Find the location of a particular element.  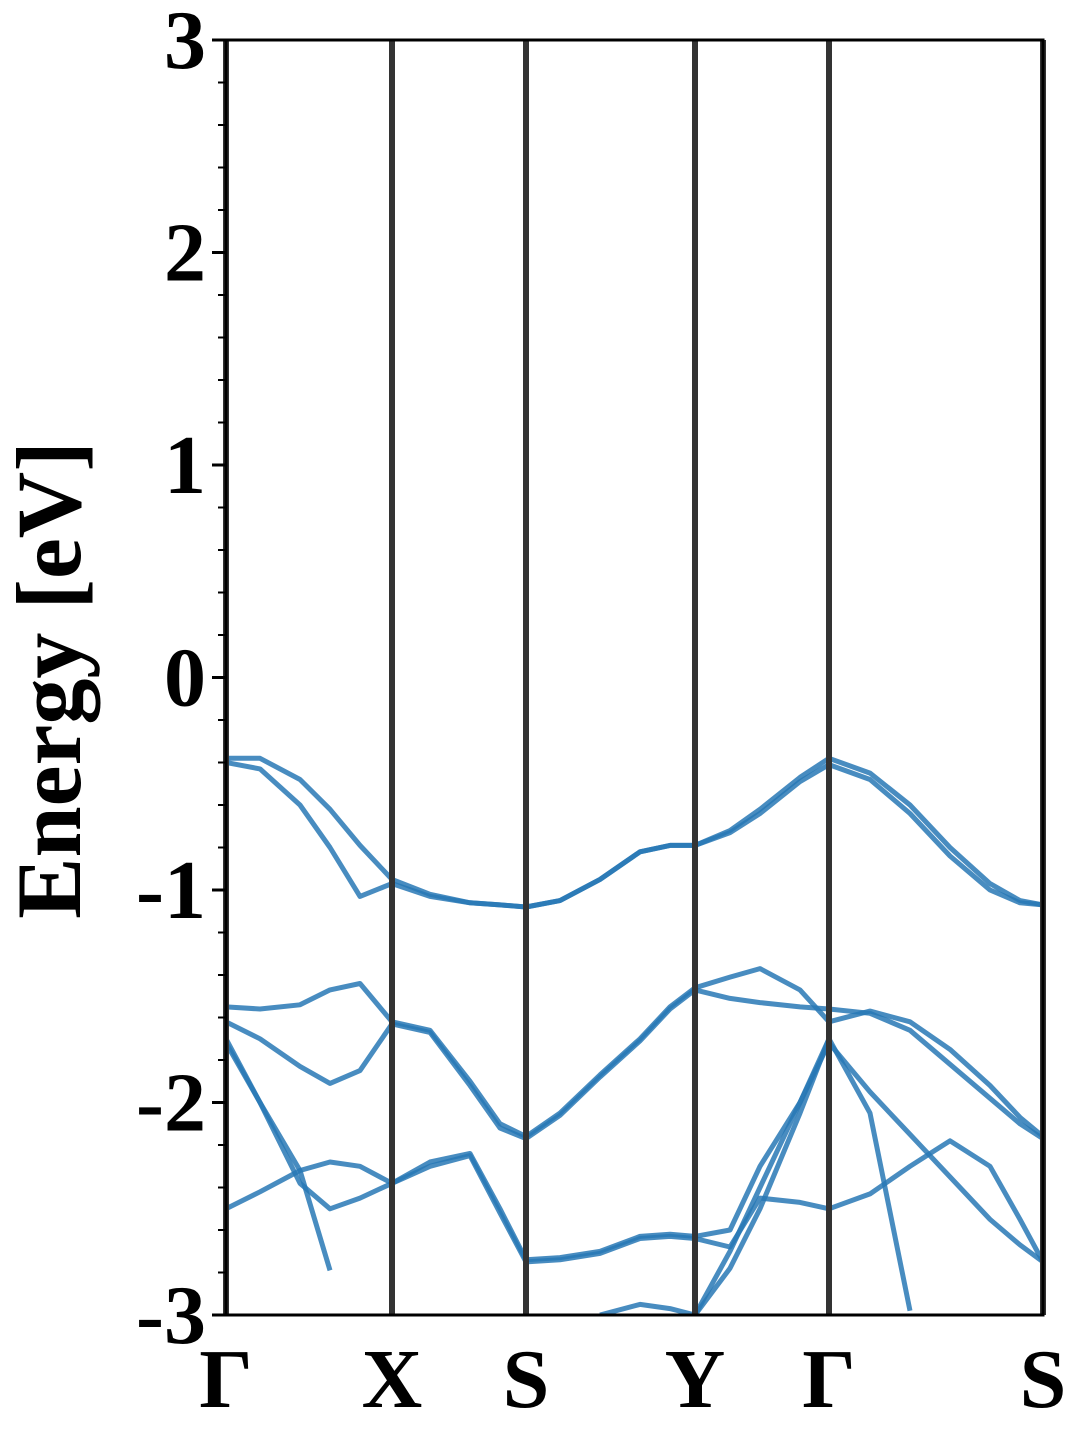

x-tick-label: X is located at coordinates (392, 1379).